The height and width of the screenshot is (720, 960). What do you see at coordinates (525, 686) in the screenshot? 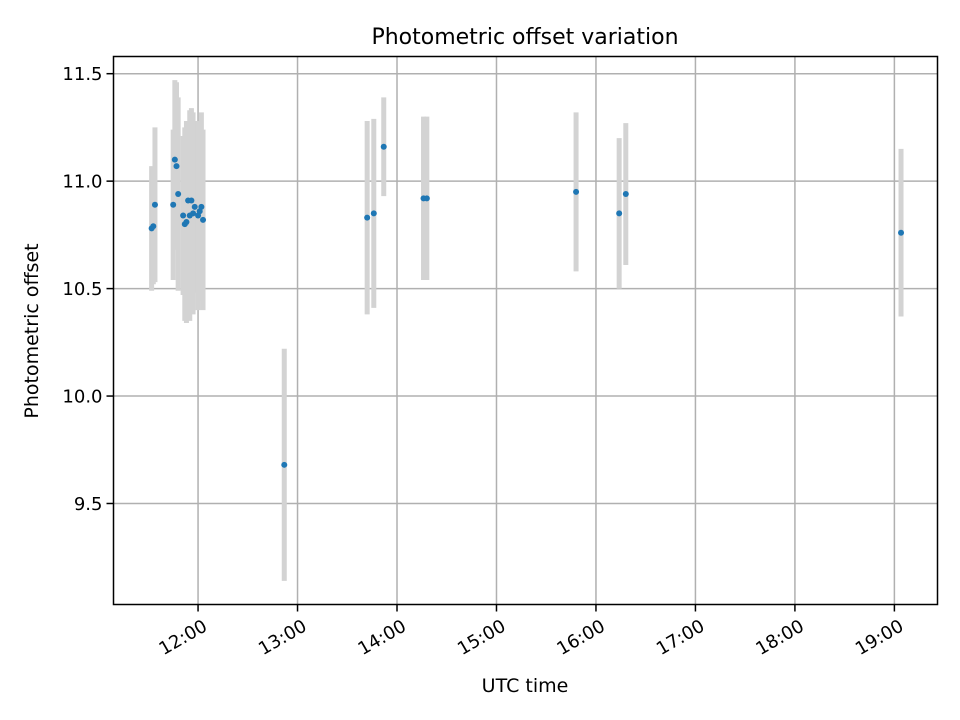
I see `x-axis-label: UTC time` at bounding box center [525, 686].